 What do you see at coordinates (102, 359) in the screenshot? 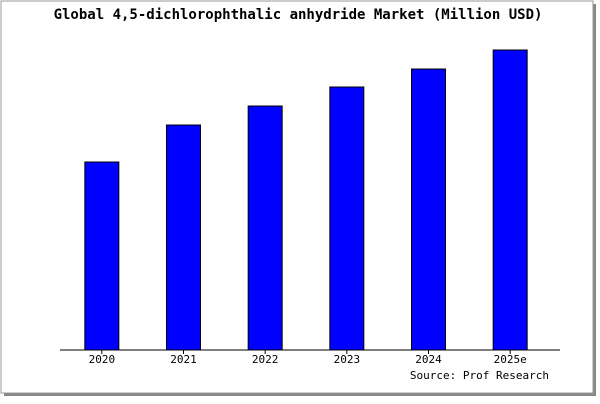
I see `x-tick-label: 2020` at bounding box center [102, 359].